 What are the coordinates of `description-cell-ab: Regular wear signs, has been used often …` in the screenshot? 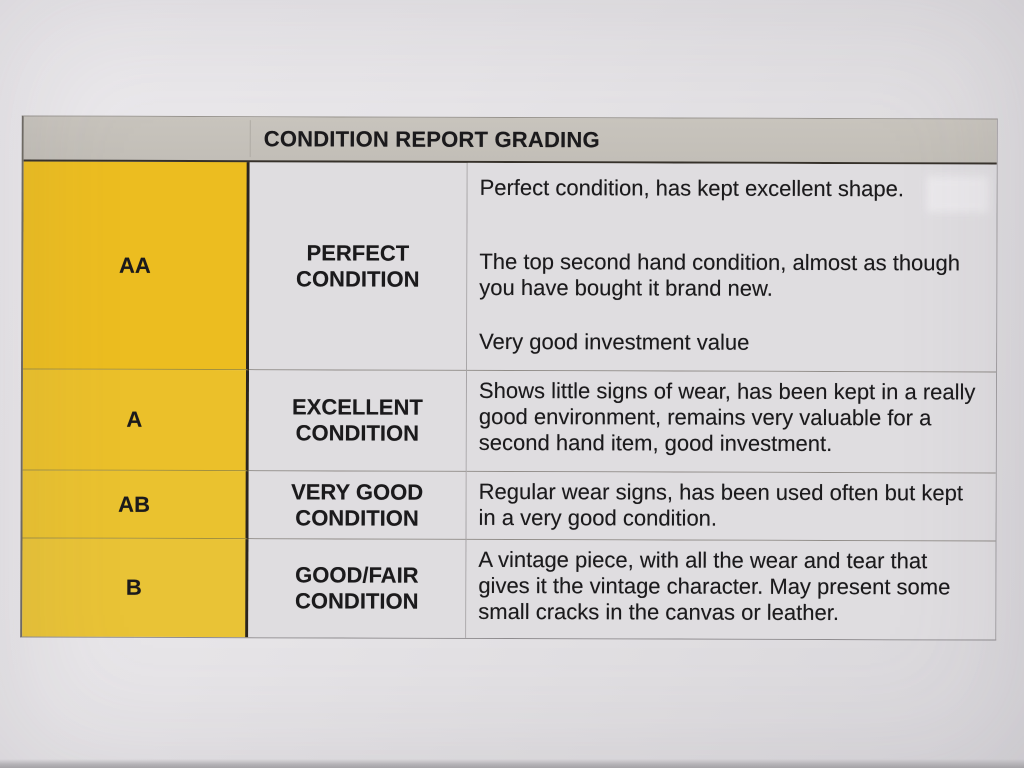 It's located at (731, 506).